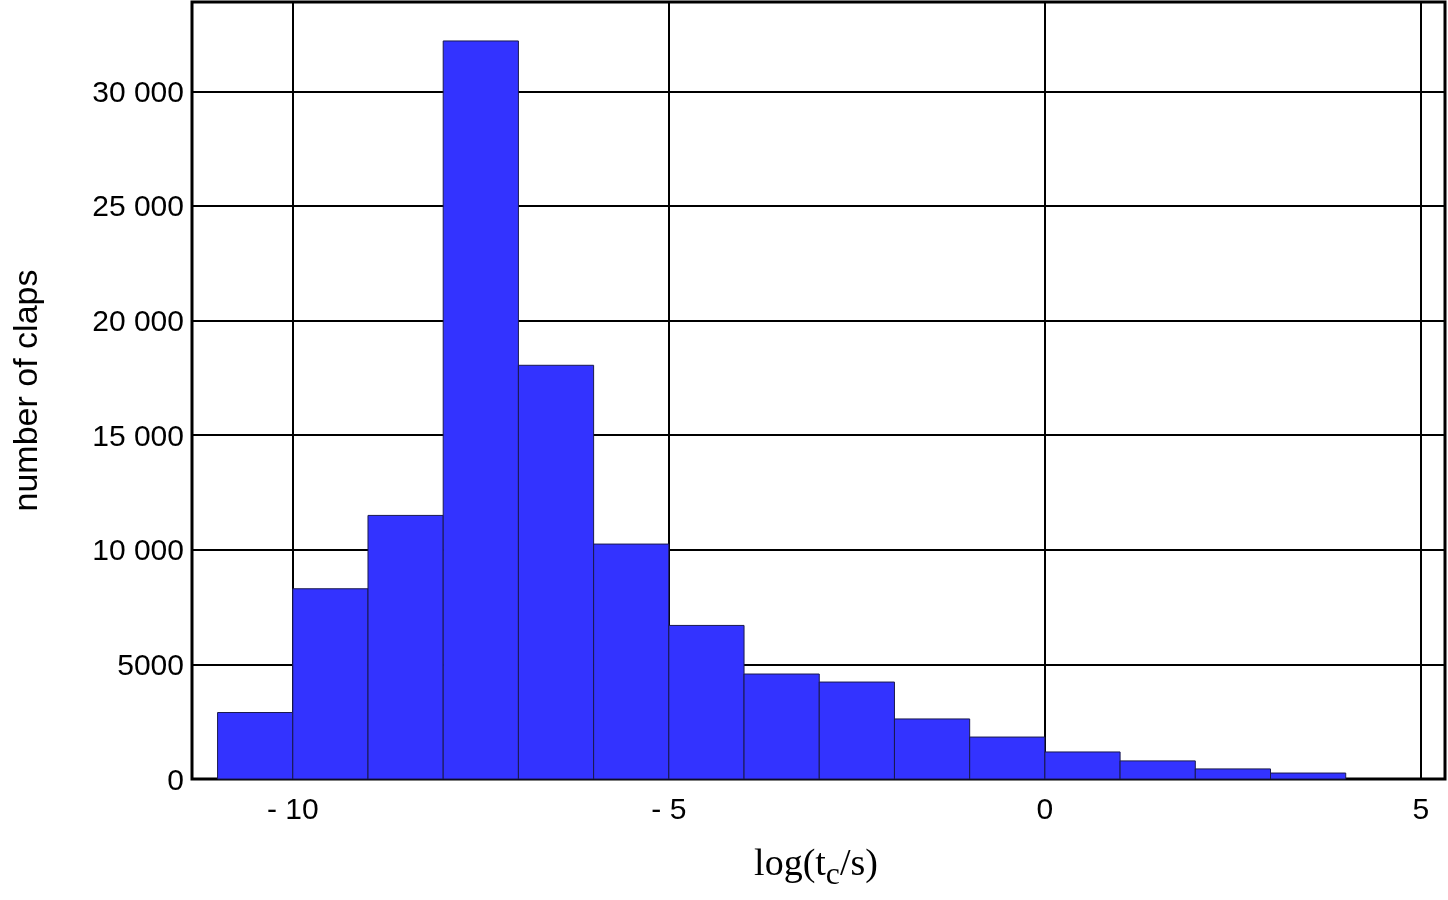  I want to click on x-tick-label: - 10, so click(292, 808).